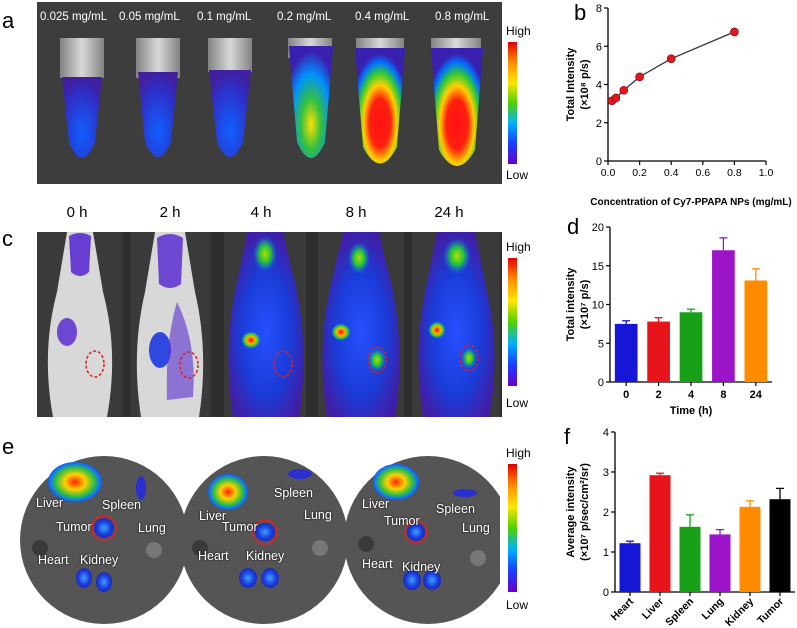 Image resolution: width=797 pixels, height=628 pixels. Describe the element at coordinates (653, 609) in the screenshot. I see `x-tick-label: Liver` at that location.